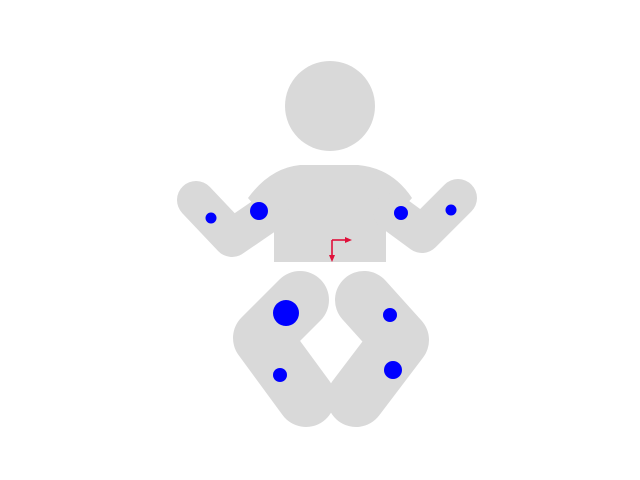 This screenshot has height=480, width=640. Describe the element at coordinates (259, 211) in the screenshot. I see `sensor-marker-right-upper-arm` at that location.